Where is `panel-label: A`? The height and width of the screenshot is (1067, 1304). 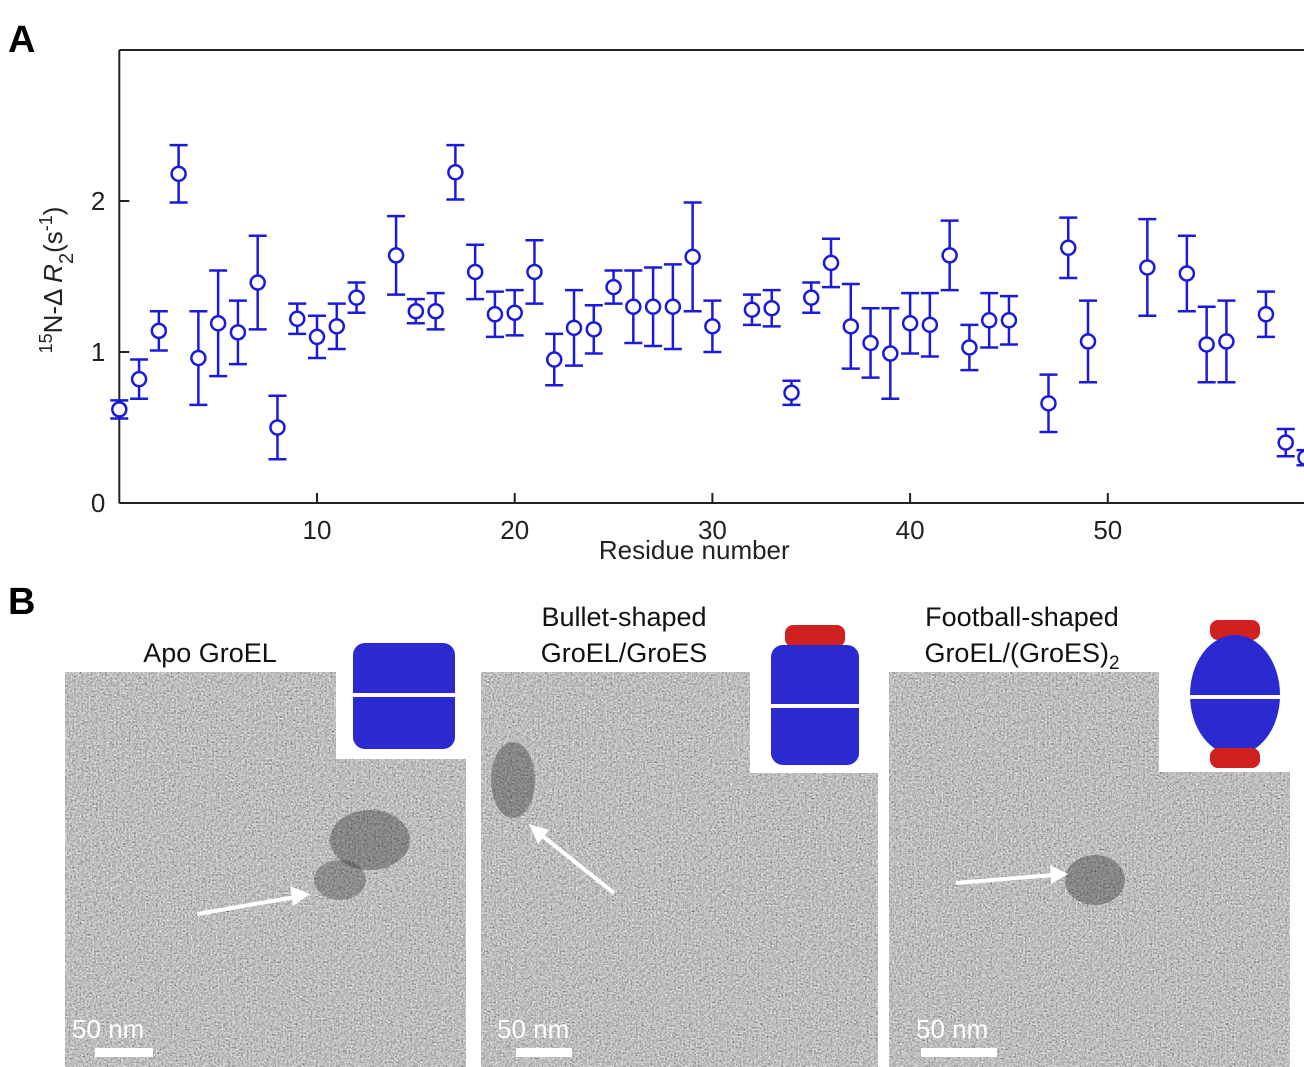
panel-label: A is located at coordinates (21, 40).